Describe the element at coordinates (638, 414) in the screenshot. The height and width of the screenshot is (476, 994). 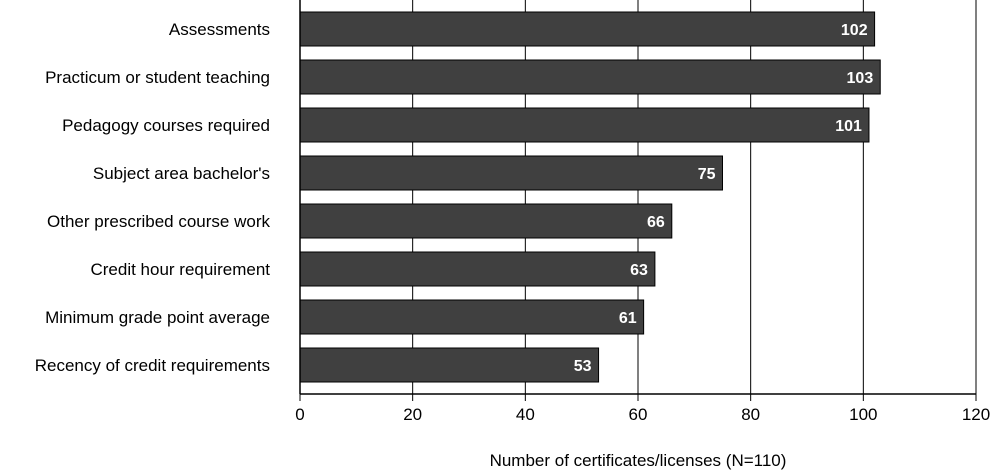
I see `x-tick-label-60: 60` at that location.